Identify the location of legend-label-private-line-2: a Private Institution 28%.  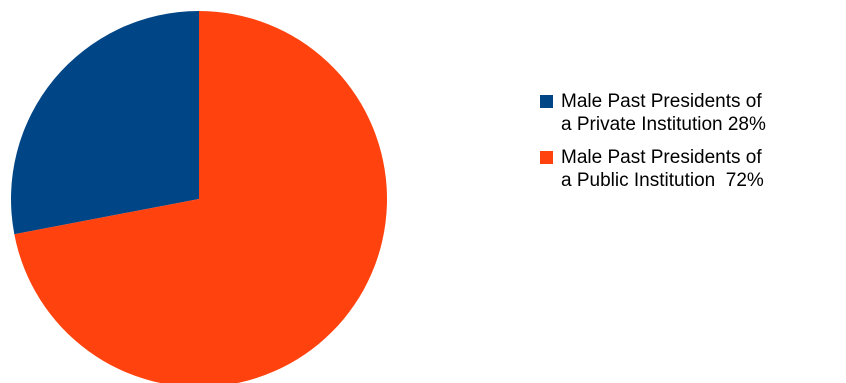
(663, 124).